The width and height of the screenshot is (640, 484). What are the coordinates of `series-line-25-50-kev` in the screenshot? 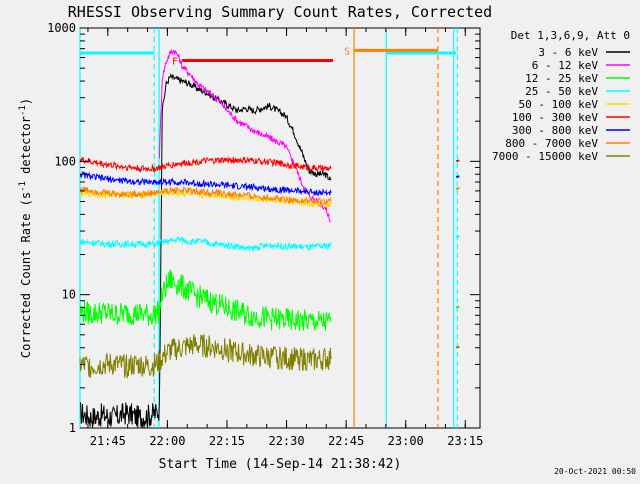 It's located at (205, 243).